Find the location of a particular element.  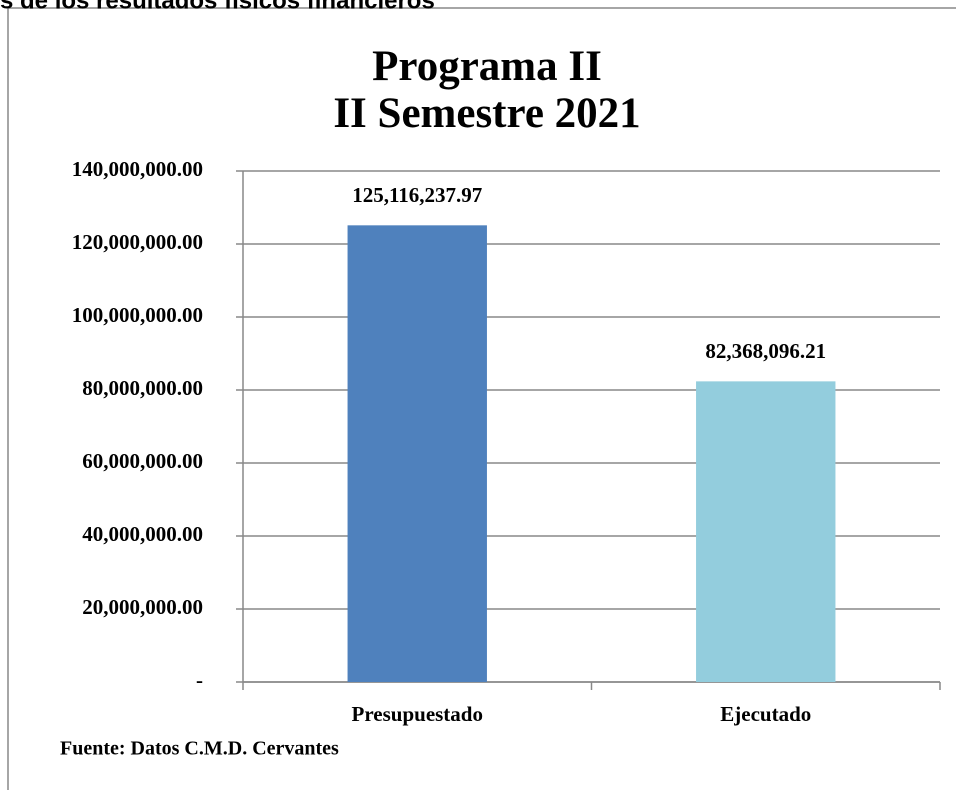

y-tick-label: 120,000,000.00 is located at coordinates (137, 242).